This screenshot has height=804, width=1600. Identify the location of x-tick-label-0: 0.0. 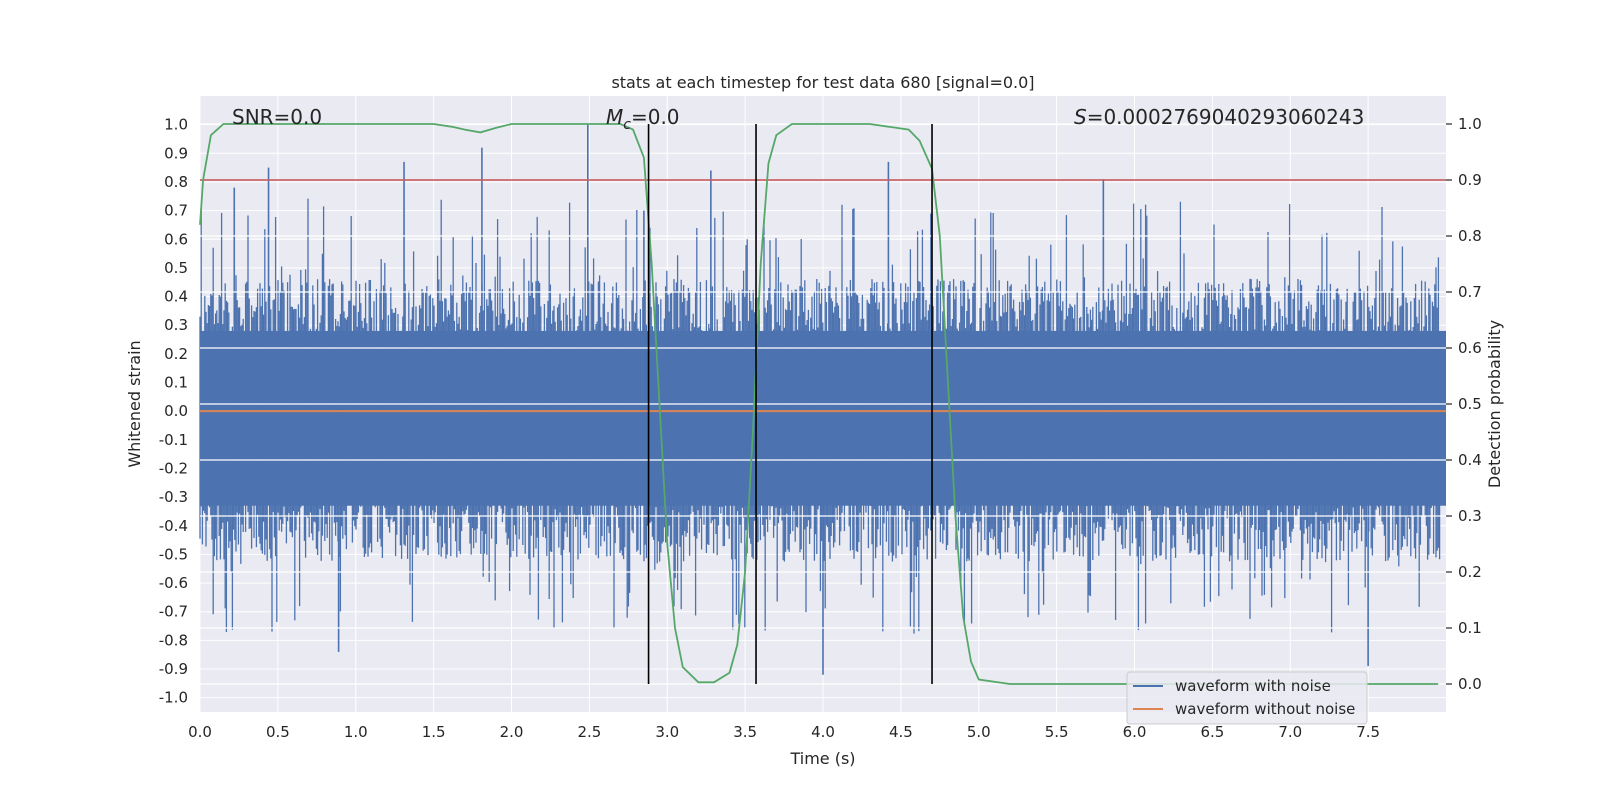
(200, 732).